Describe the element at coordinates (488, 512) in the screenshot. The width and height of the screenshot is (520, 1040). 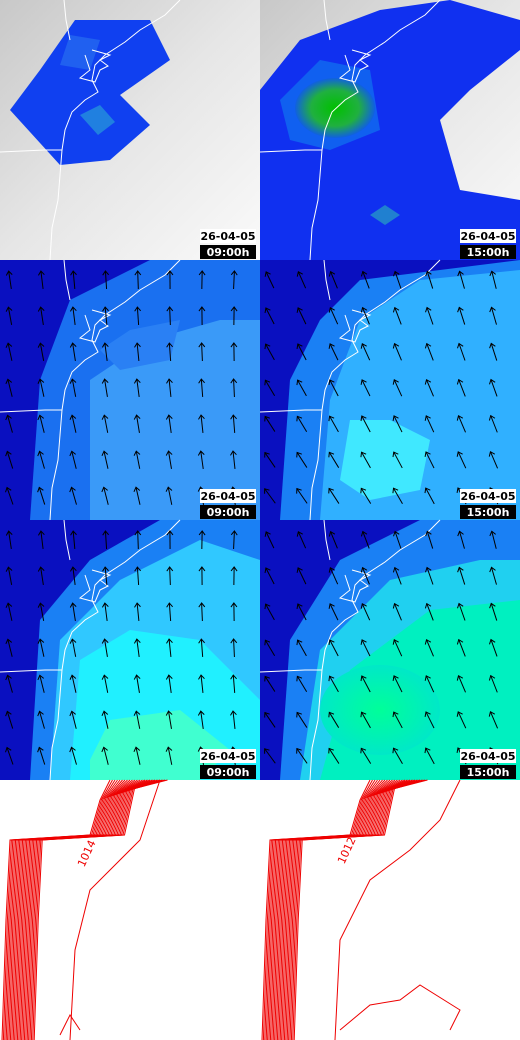
I see `time-box` at that location.